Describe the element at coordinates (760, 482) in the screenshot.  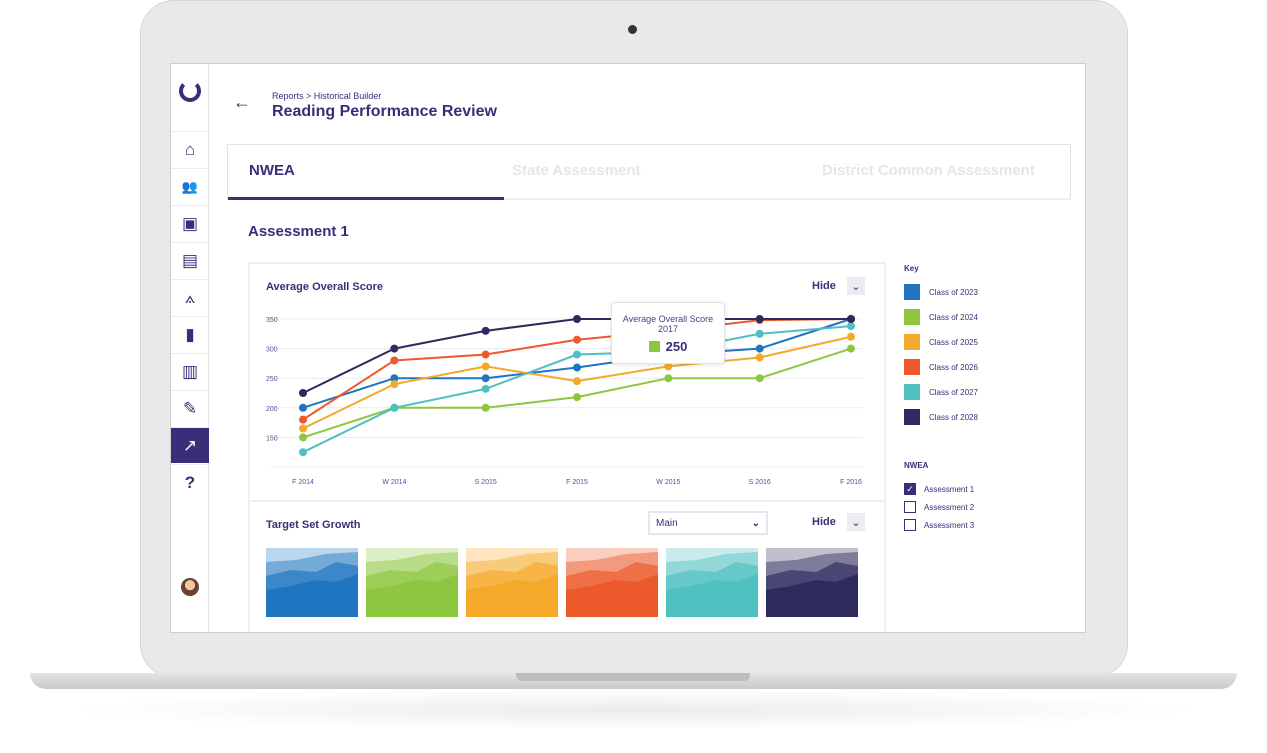
I see `x-tick-label: S 2016` at that location.